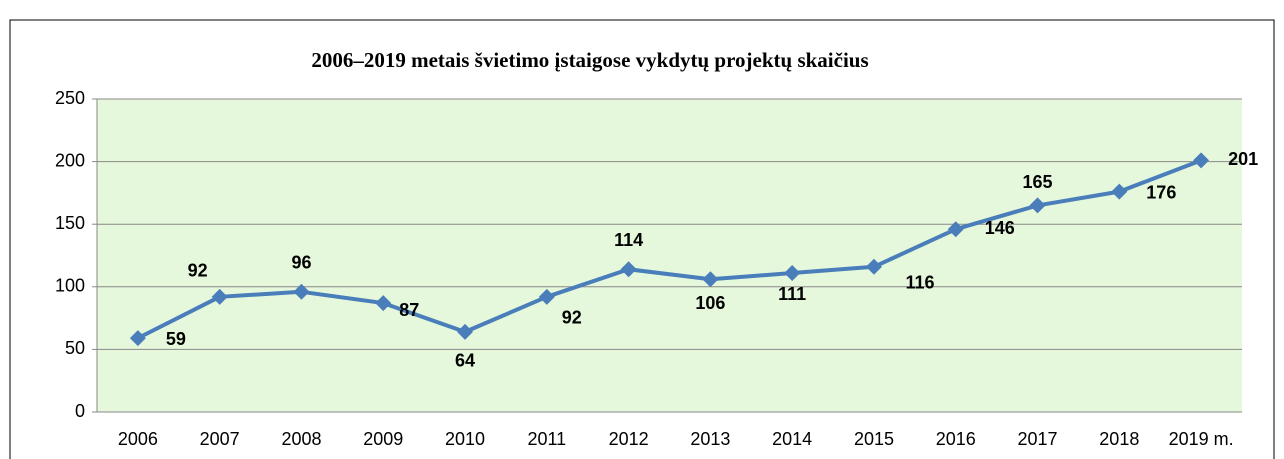  I want to click on y-tick-label: 250, so click(70, 98).